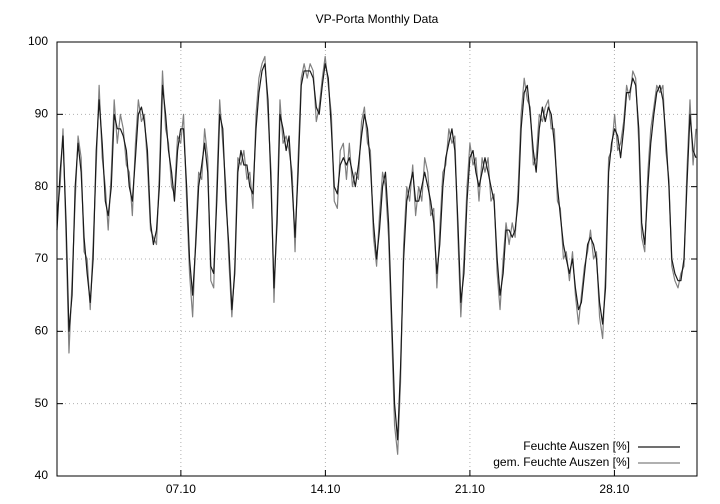 Image resolution: width=720 pixels, height=504 pixels. Describe the element at coordinates (377, 19) in the screenshot. I see `chart-title: VP-Porta Monthly Data` at that location.